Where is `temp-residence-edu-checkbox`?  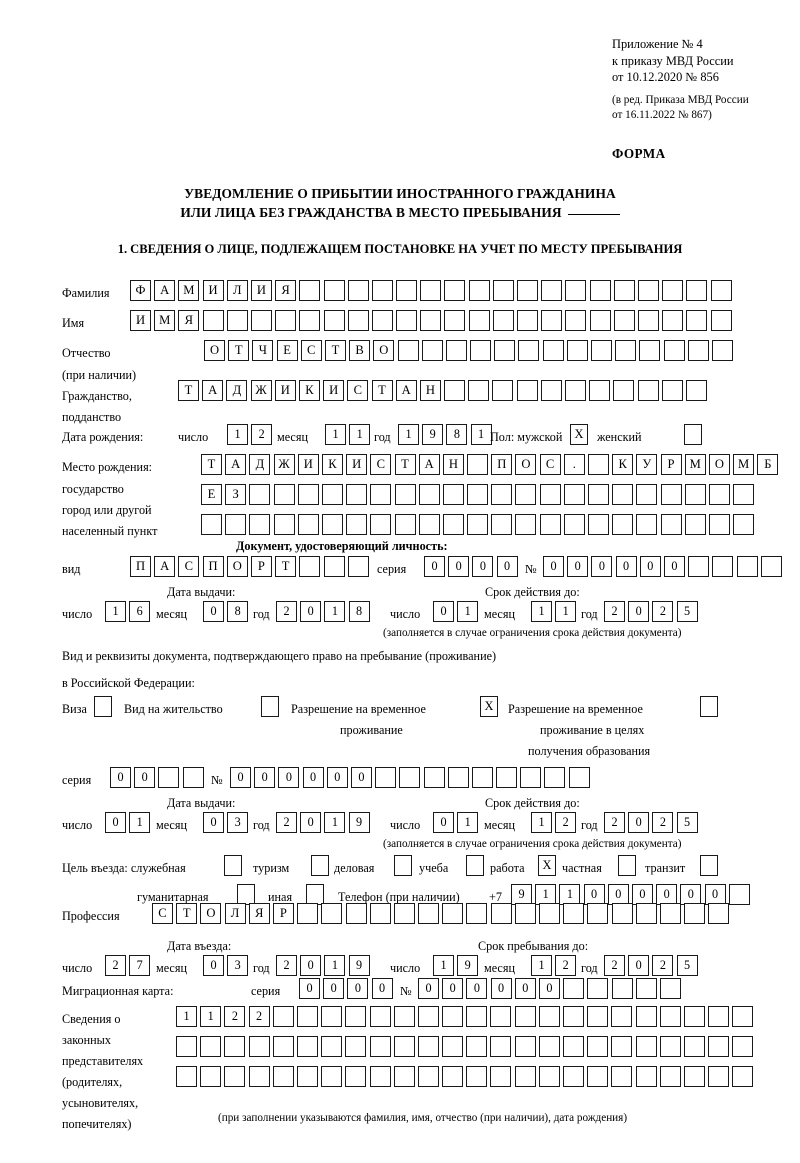 temp-residence-edu-checkbox is located at coordinates (709, 706).